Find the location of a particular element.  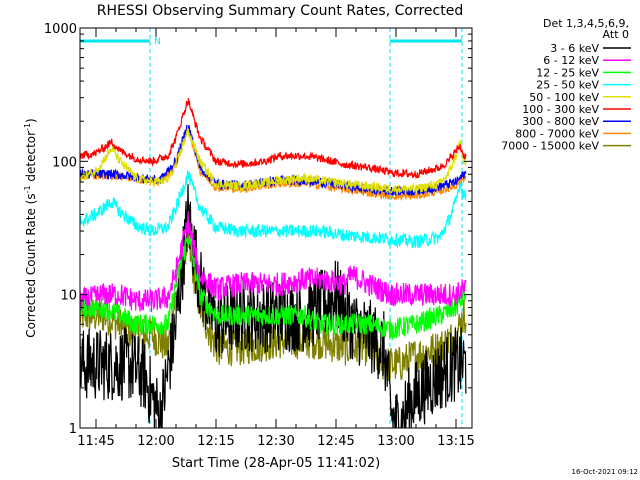

legend-label: 50 - 100 keV is located at coordinates (564, 97).